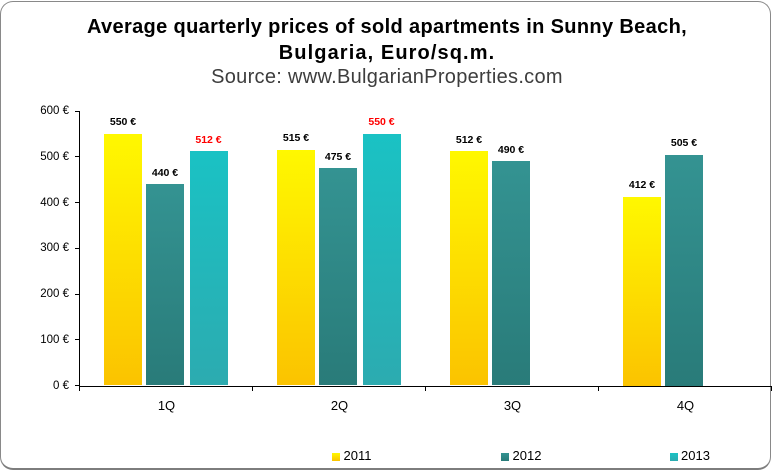 This screenshot has height=473, width=774. Describe the element at coordinates (338, 156) in the screenshot. I see `bar-label-2012-2Q: 475 €` at that location.